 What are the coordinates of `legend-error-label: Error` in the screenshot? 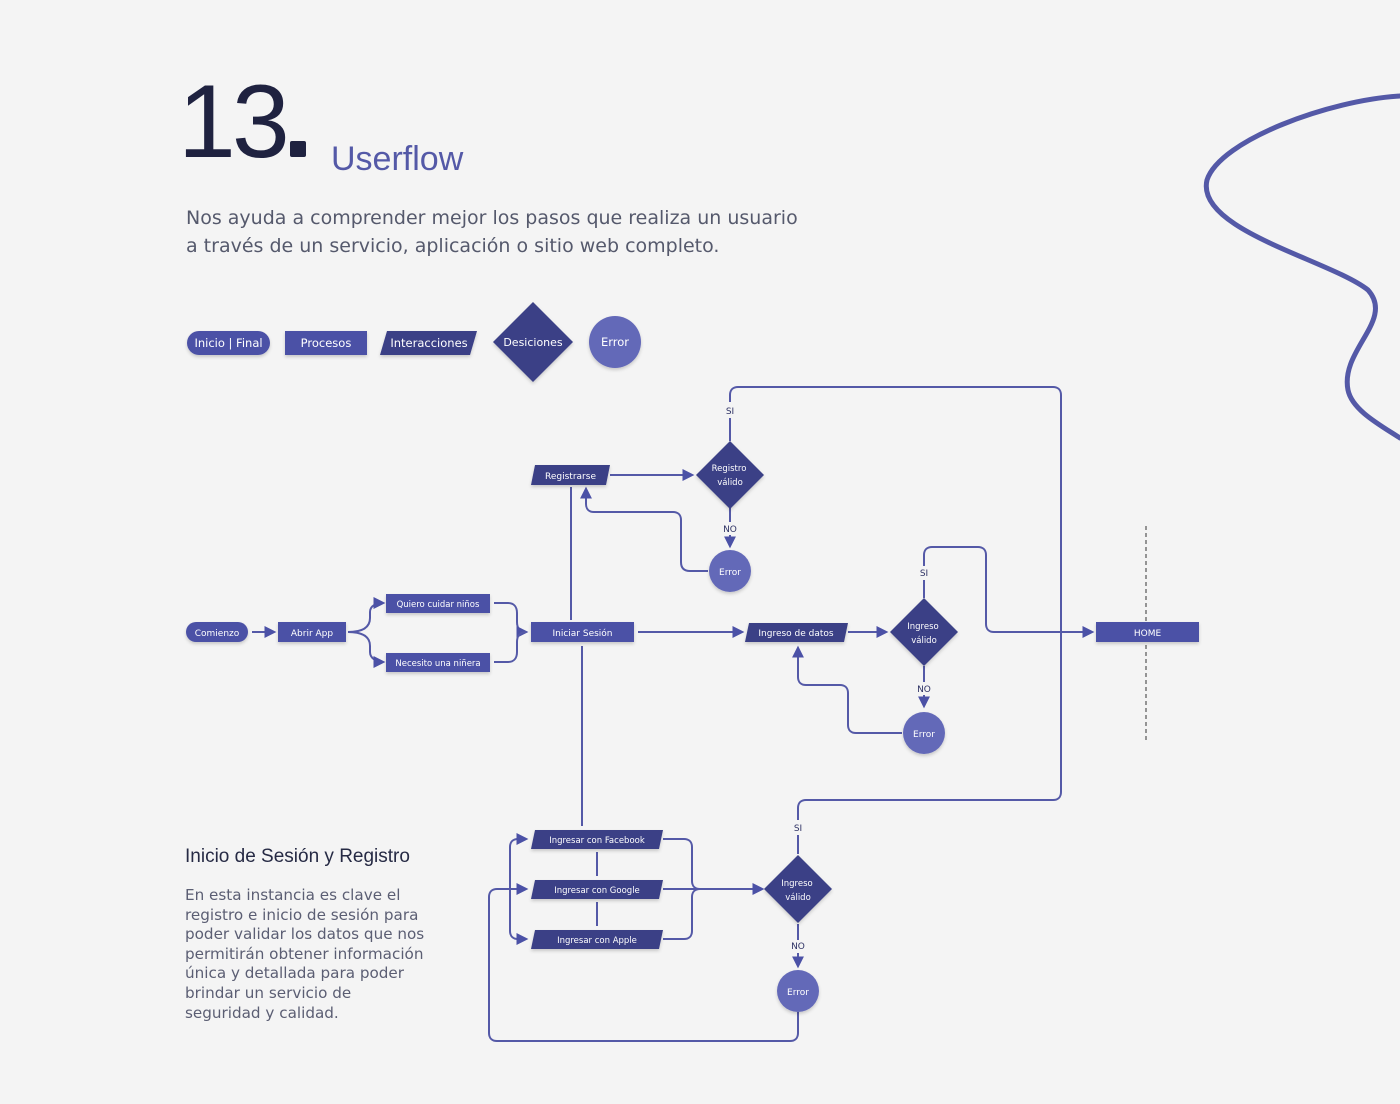 It's located at (615, 342).